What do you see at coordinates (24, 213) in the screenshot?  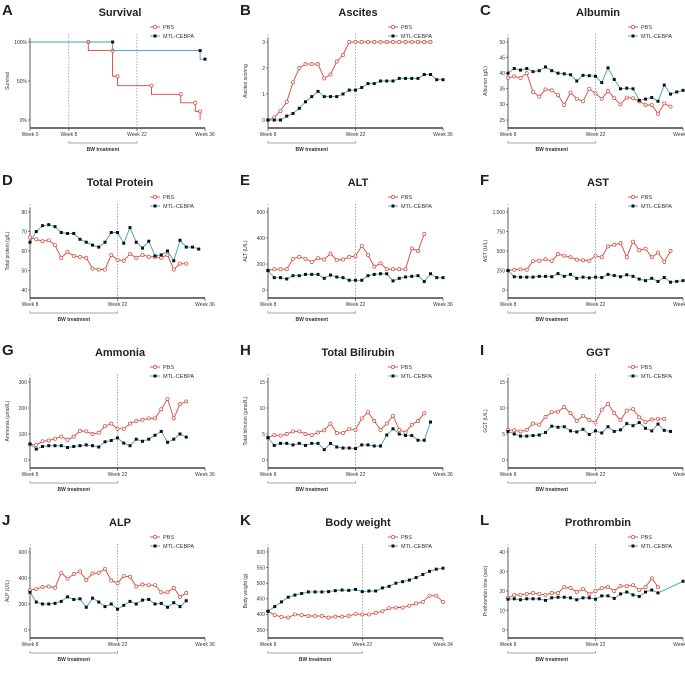 I see `y-tick-label: 80` at bounding box center [24, 213].